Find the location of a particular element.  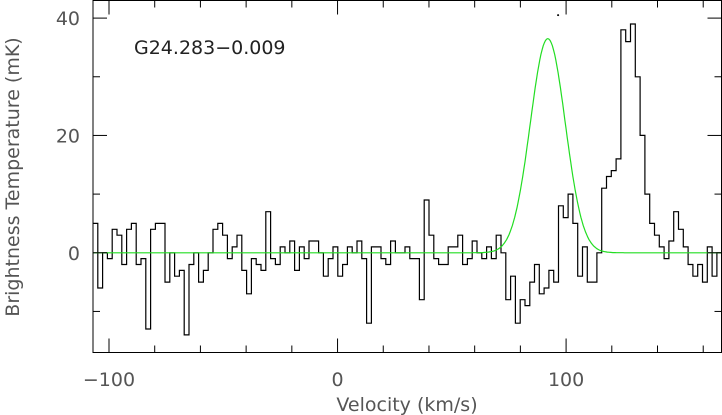

peak-sample is located at coordinates (558, 15).